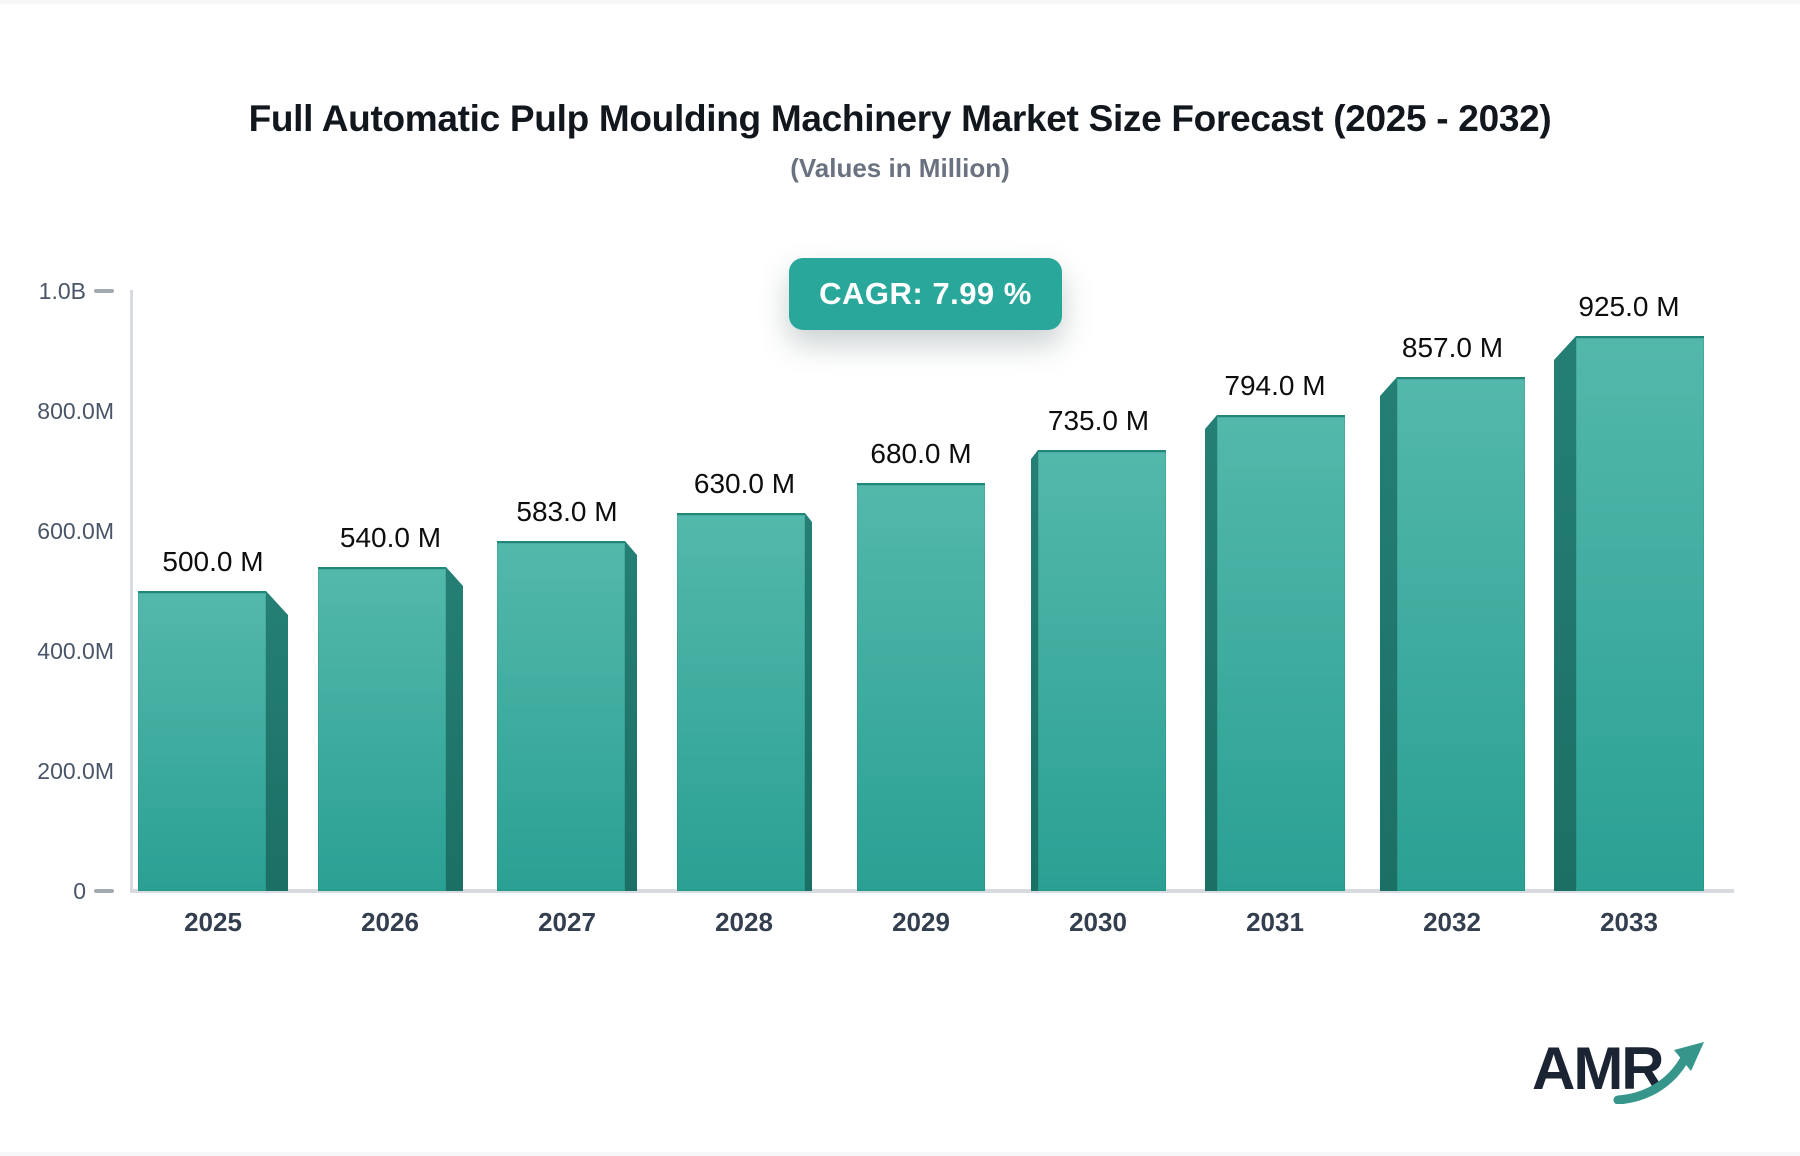 Image resolution: width=1800 pixels, height=1156 pixels. I want to click on x-axis-line, so click(932, 891).